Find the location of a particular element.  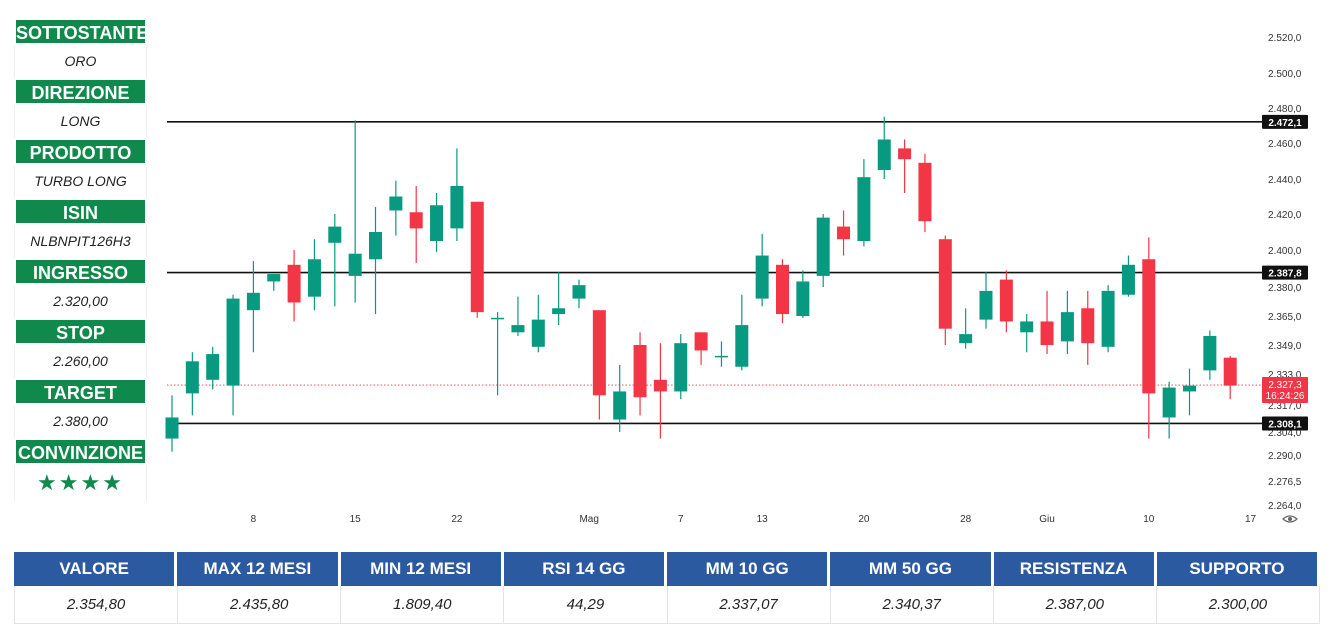

label-stop: STOP is located at coordinates (80, 331).